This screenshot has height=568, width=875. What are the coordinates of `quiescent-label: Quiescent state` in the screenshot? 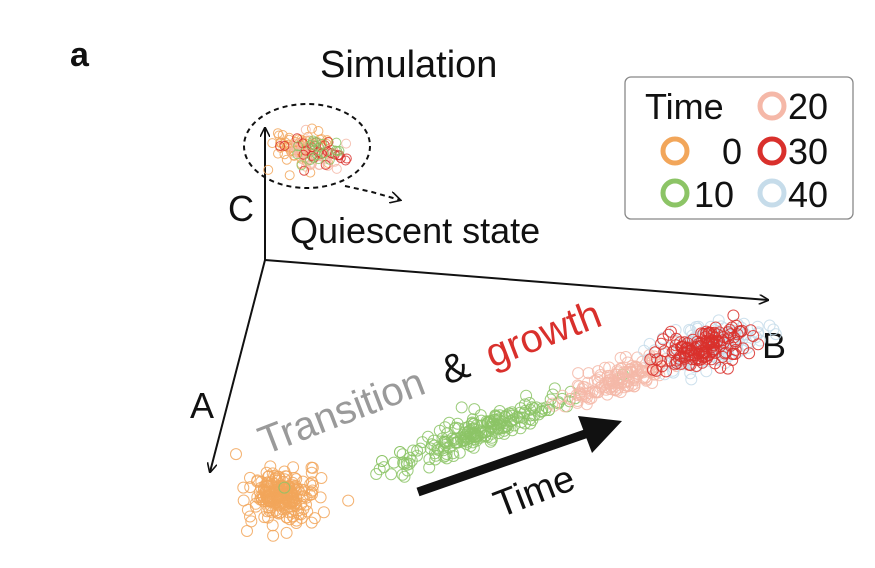 It's located at (415, 230).